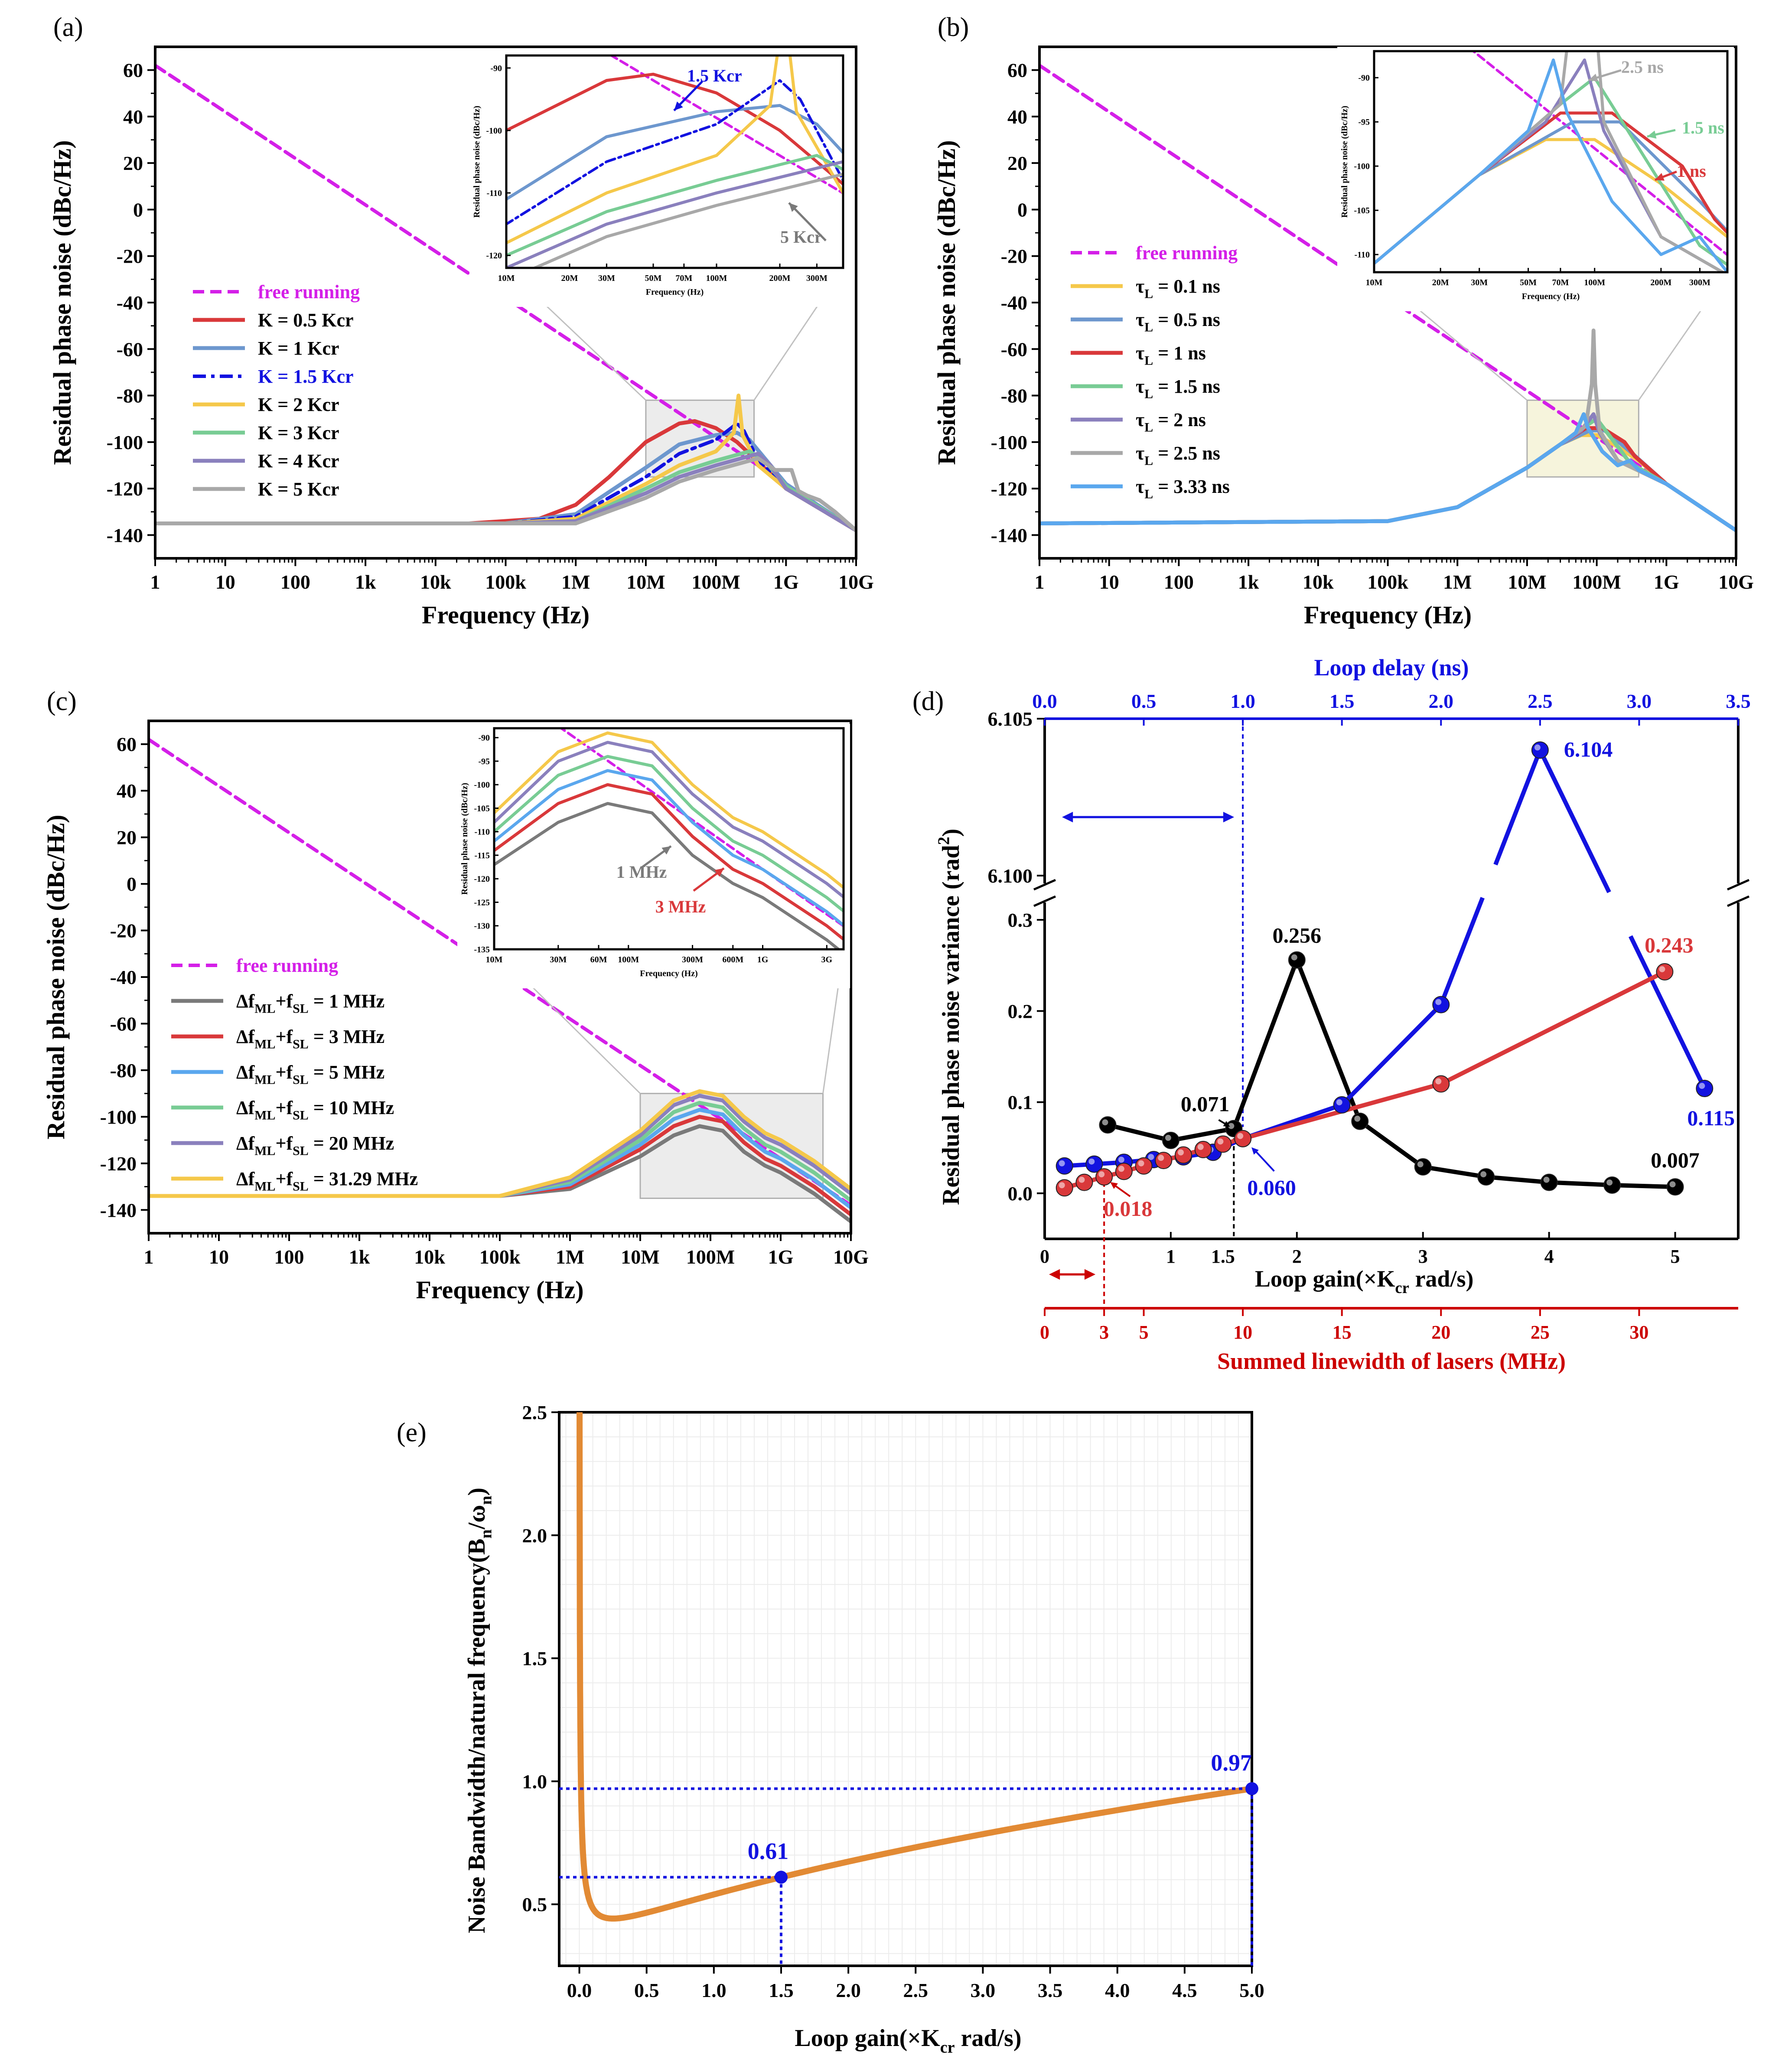  I want to click on x-tick-label-e-0: 0.0, so click(579, 1990).